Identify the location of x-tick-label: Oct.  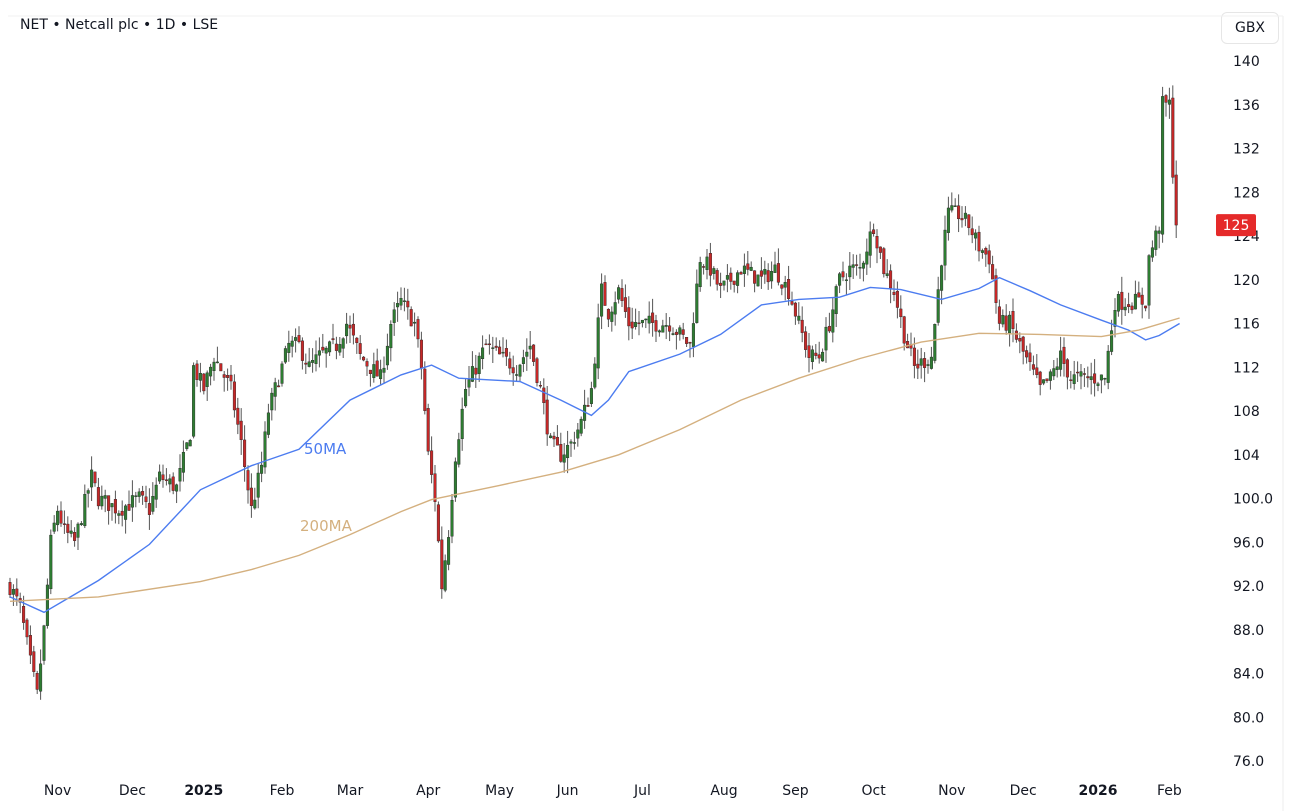
(873, 791).